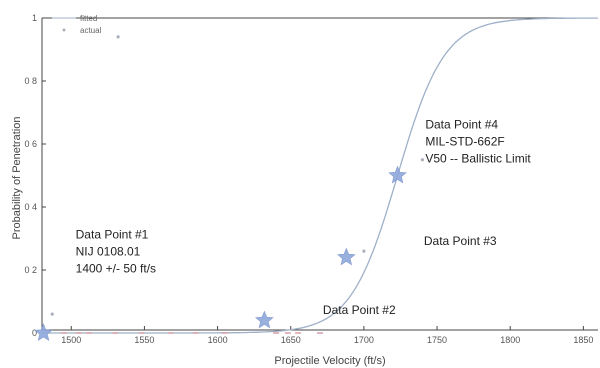  Describe the element at coordinates (71, 340) in the screenshot. I see `x-tick-label: 1500` at that location.